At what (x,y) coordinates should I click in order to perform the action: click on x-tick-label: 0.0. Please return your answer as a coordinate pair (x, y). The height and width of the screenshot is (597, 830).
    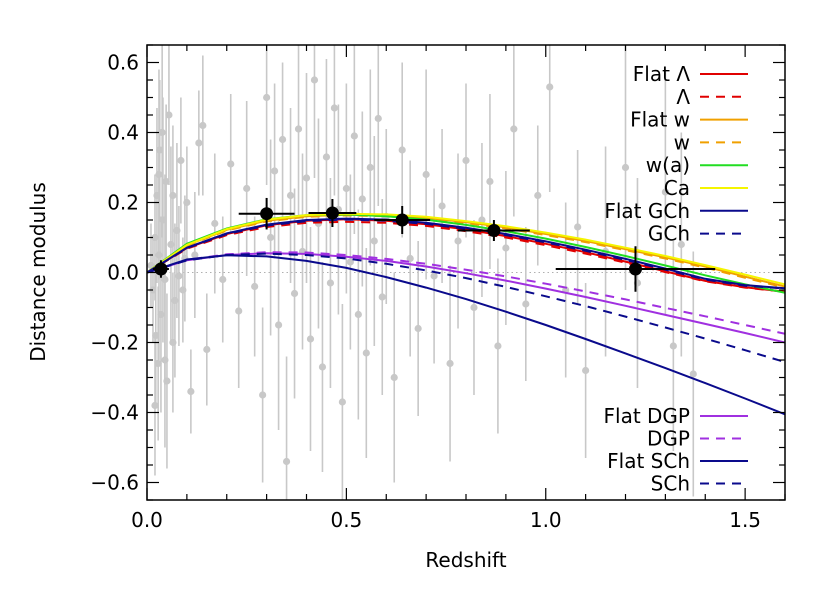
    Looking at the image, I should click on (147, 520).